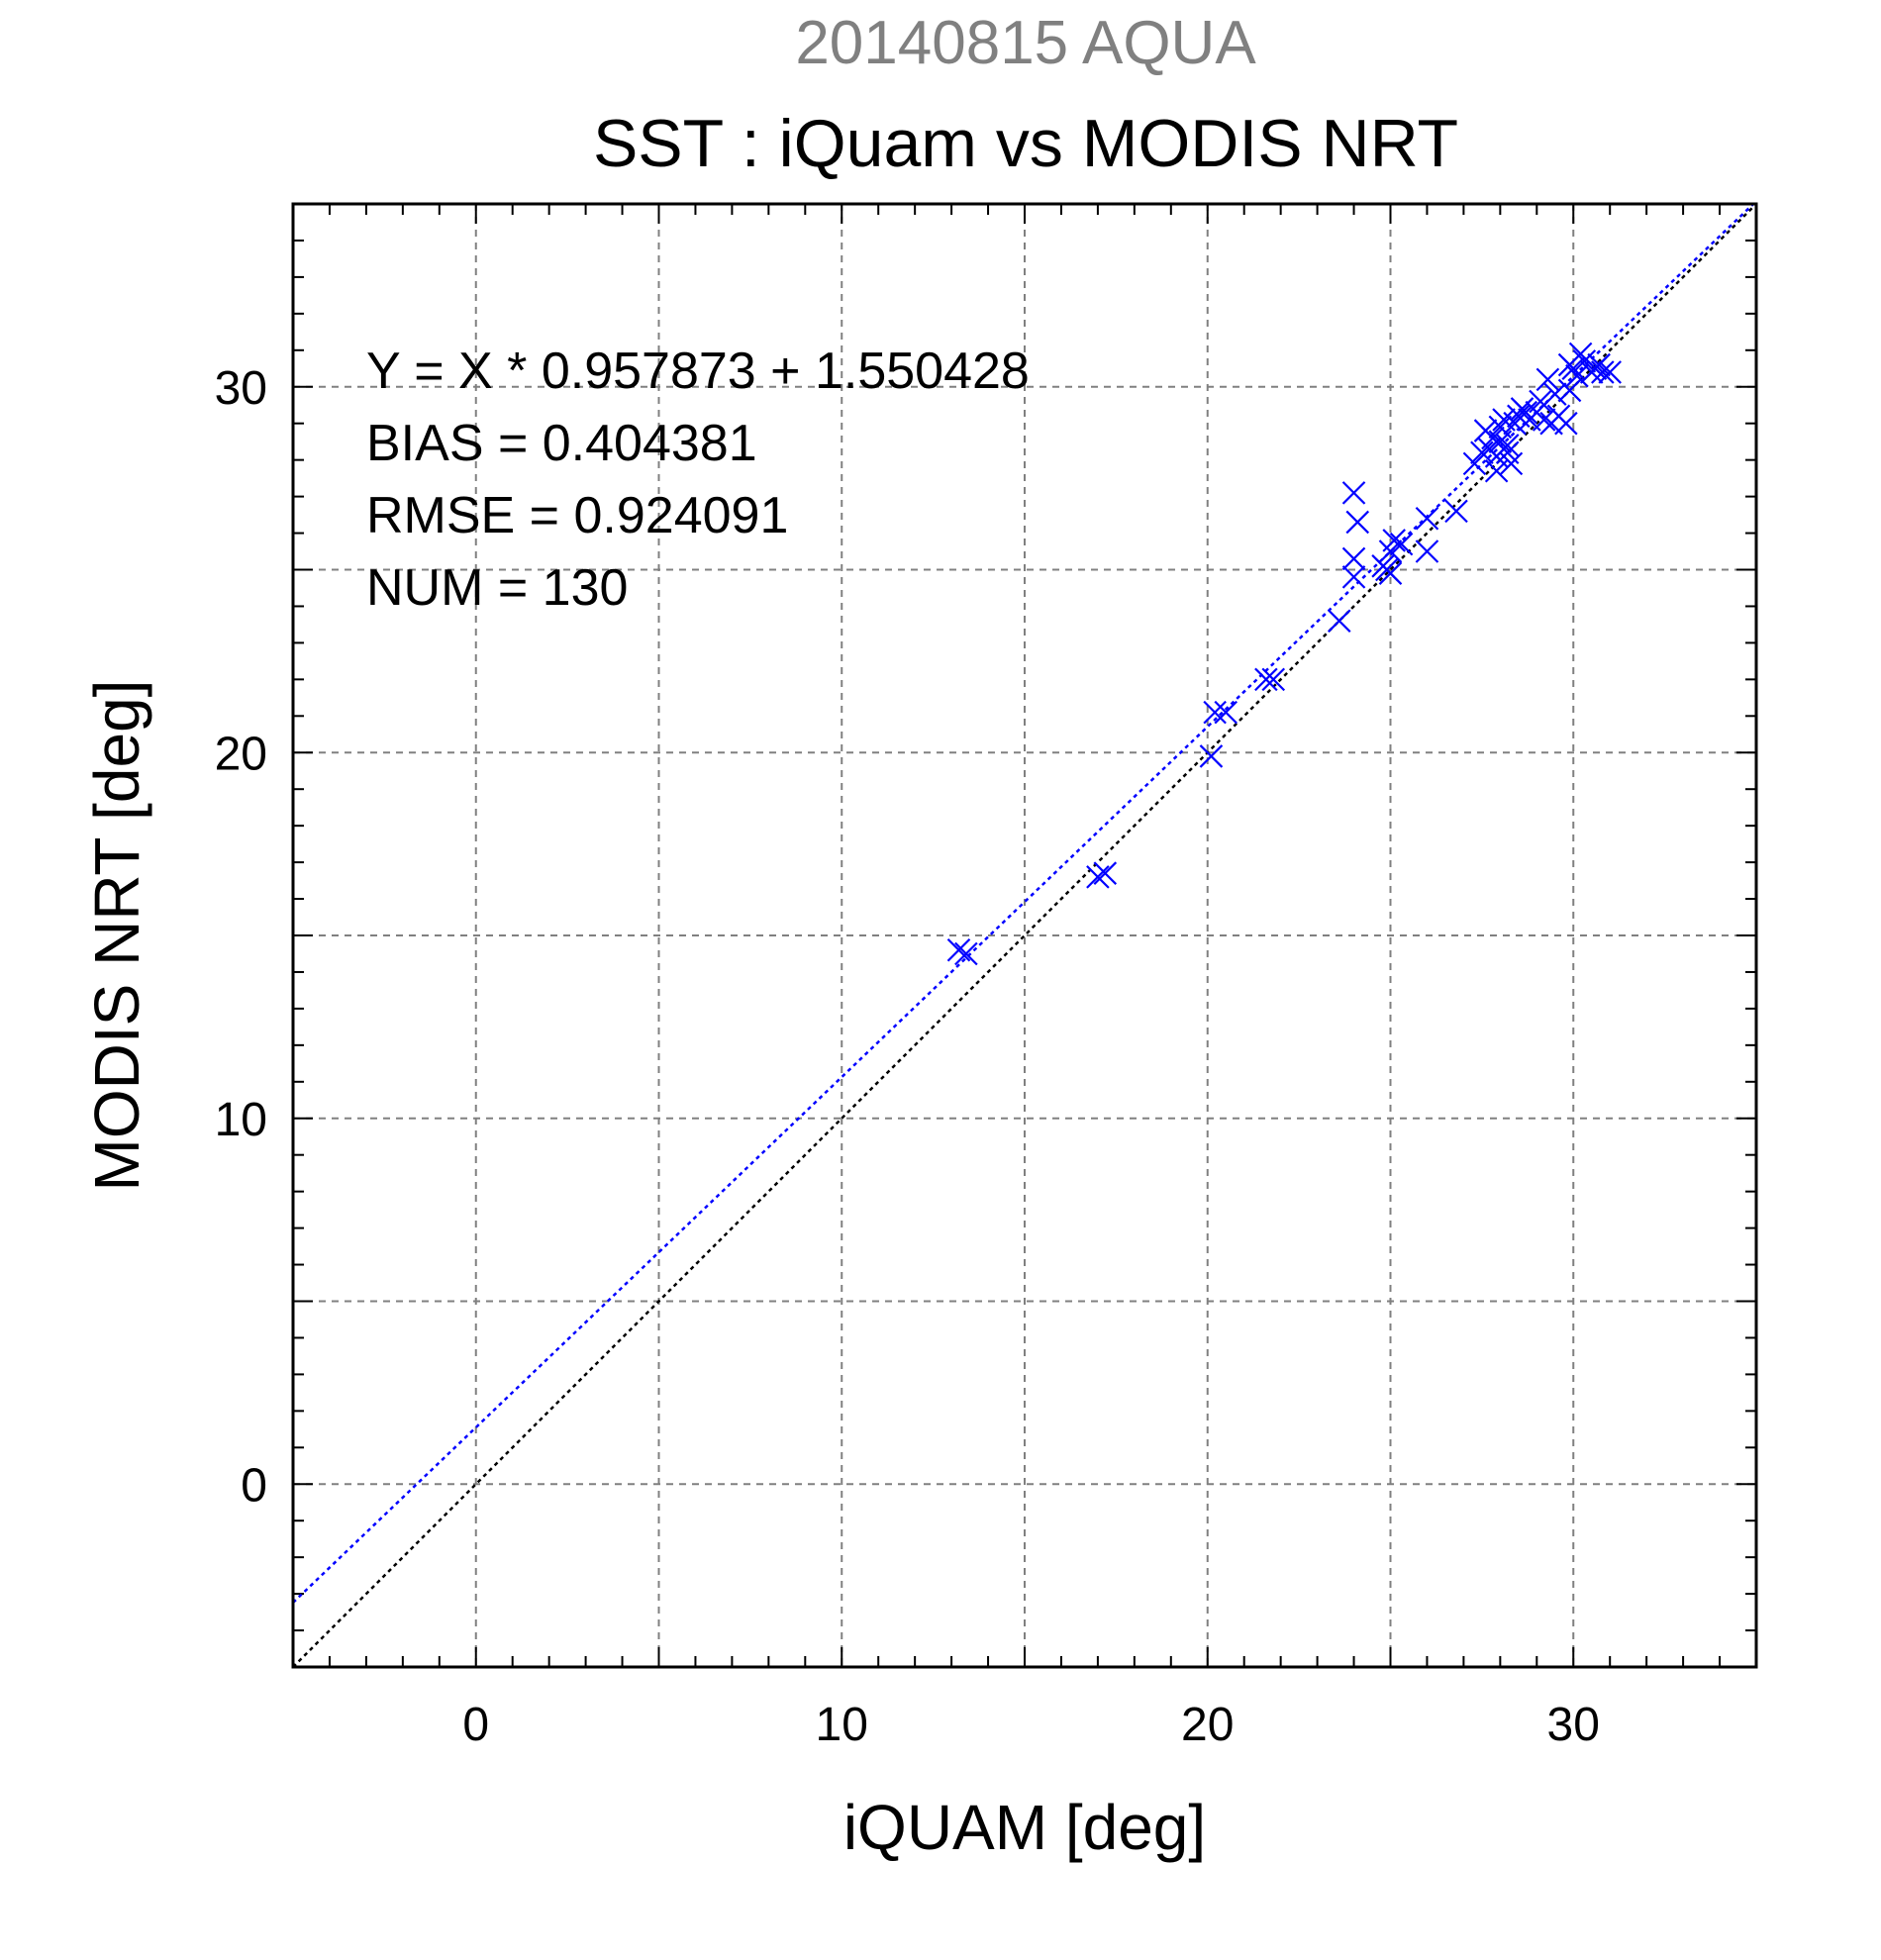 The height and width of the screenshot is (1960, 1881). I want to click on y-tick-label: 0, so click(254, 1485).